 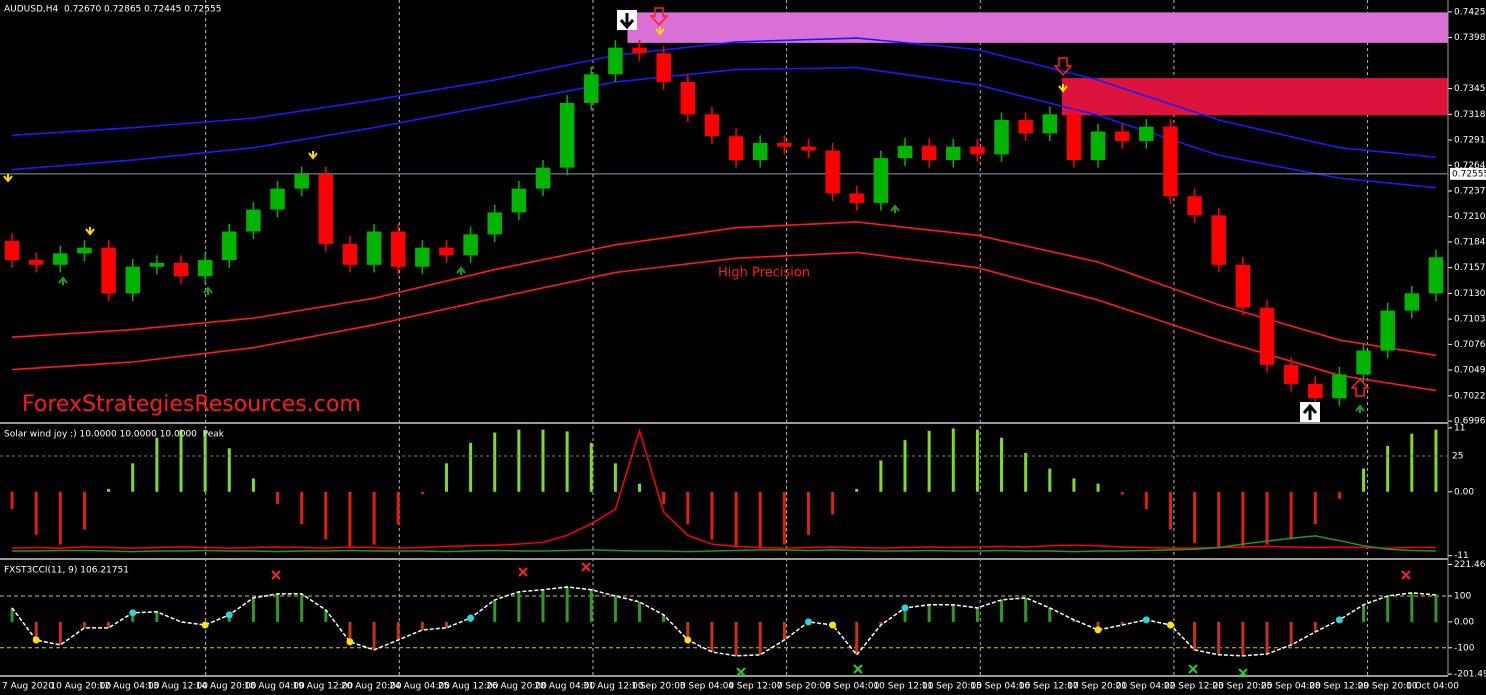 What do you see at coordinates (1432, 687) in the screenshot?
I see `x-tick-label: 1 Oct 04:00` at bounding box center [1432, 687].